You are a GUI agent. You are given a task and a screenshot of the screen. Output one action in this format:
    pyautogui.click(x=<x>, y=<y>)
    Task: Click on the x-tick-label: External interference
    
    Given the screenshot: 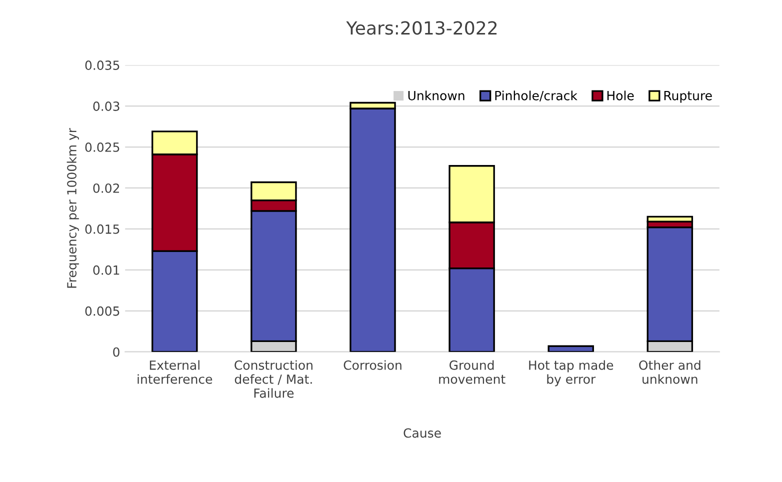 What is the action you would take?
    pyautogui.click(x=175, y=372)
    